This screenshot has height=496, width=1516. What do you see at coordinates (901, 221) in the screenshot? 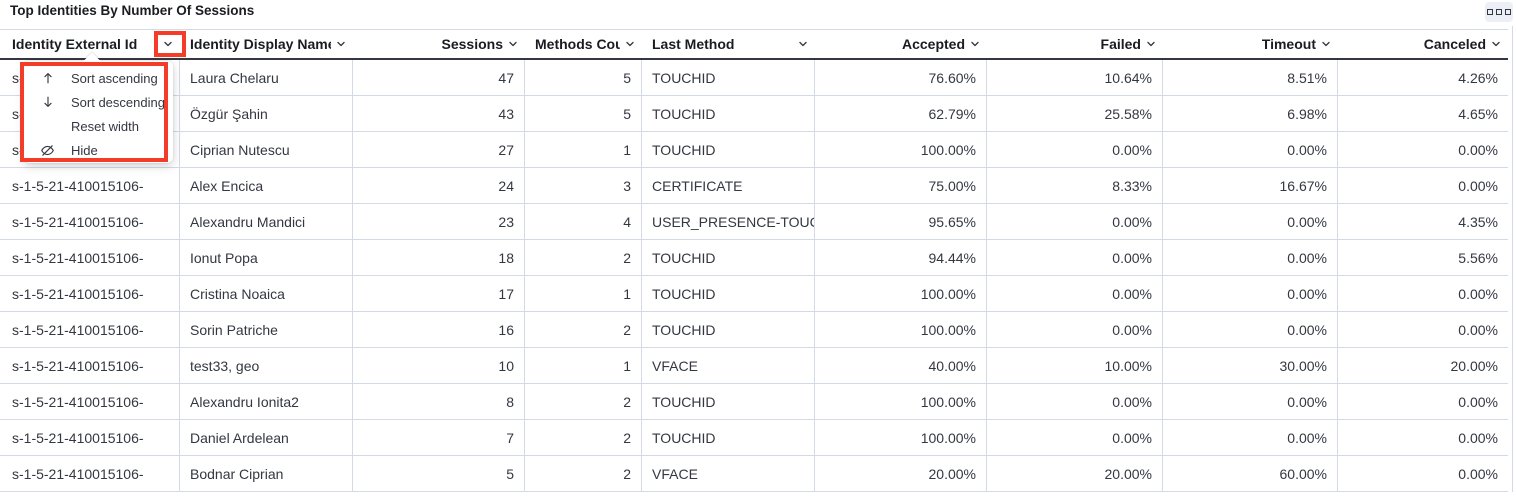
I see `cell-accepted: 95.65%` at bounding box center [901, 221].